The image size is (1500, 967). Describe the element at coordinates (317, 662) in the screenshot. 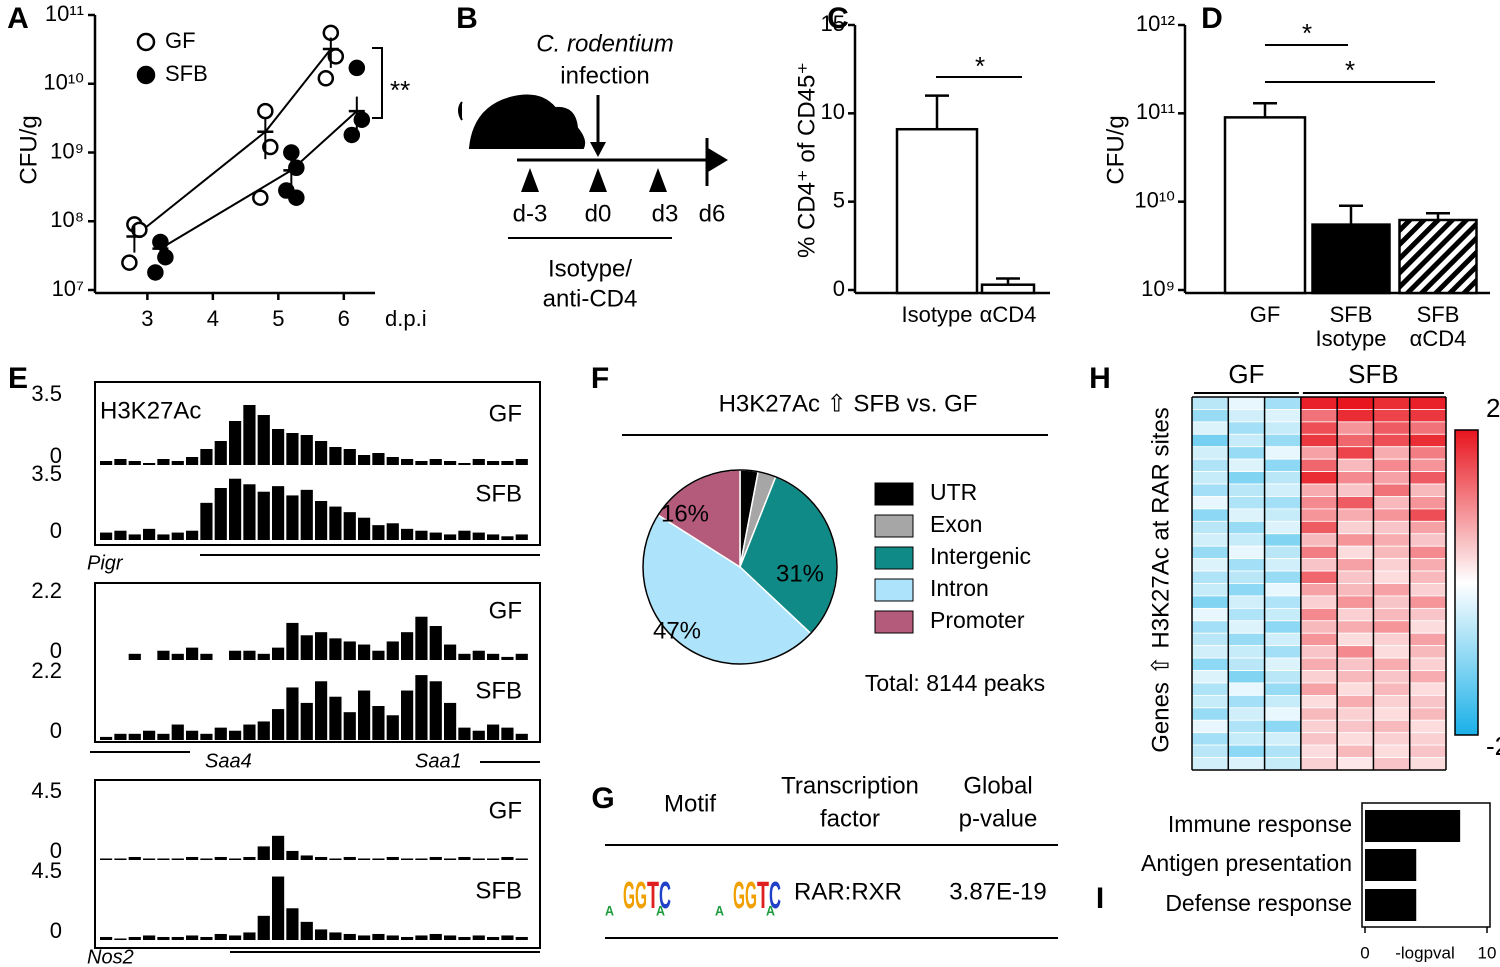

I see `track-box` at that location.